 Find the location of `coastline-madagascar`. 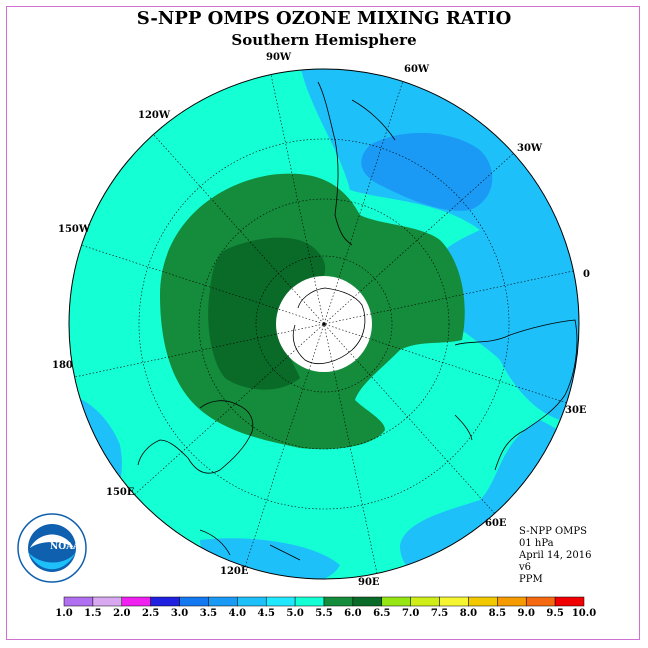

coastline-madagascar is located at coordinates (463, 427).